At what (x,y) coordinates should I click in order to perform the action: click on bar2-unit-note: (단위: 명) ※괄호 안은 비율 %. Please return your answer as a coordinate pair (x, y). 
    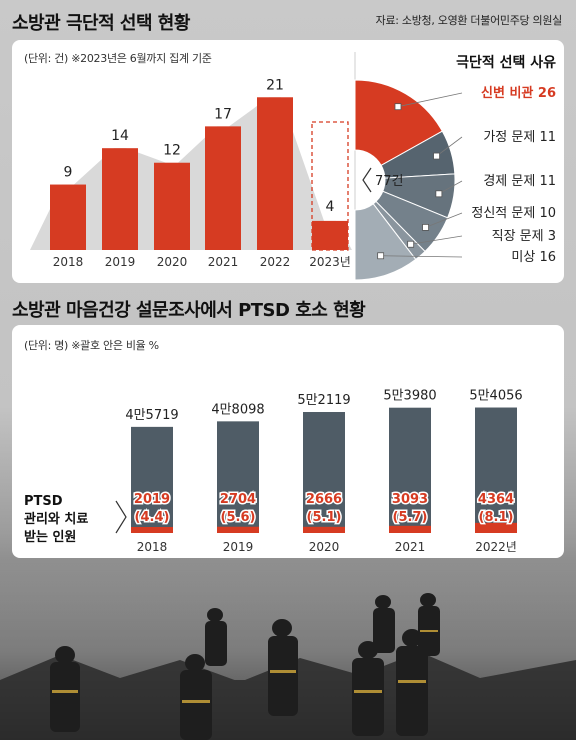
    Looking at the image, I should click on (91, 345).